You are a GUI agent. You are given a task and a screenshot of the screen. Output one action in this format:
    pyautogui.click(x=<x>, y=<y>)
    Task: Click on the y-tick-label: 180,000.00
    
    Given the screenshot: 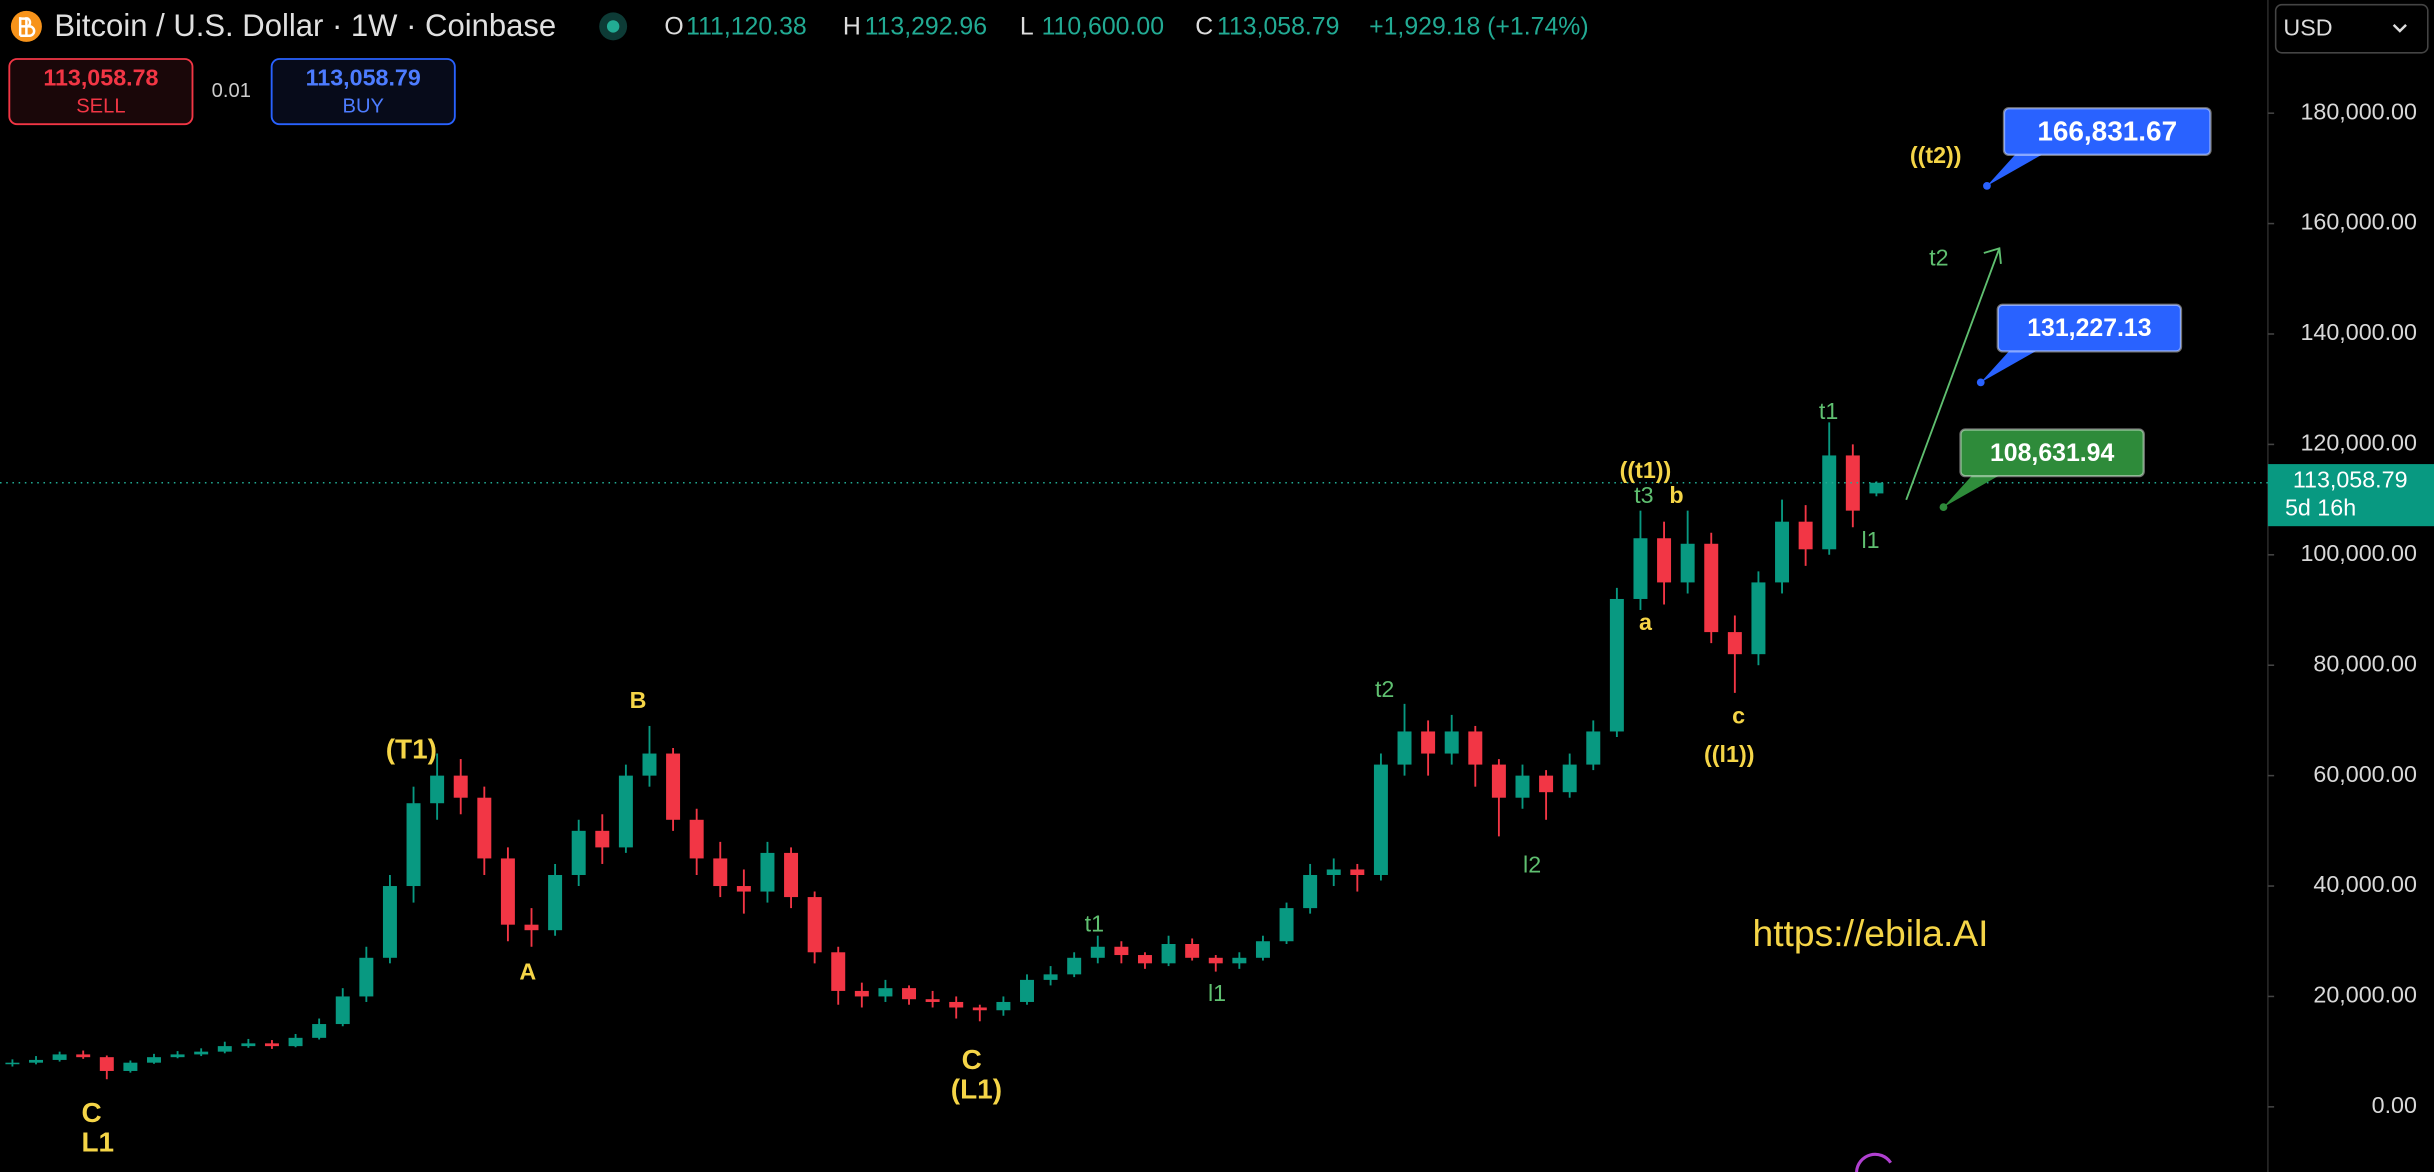 What is the action you would take?
    pyautogui.click(x=2358, y=111)
    